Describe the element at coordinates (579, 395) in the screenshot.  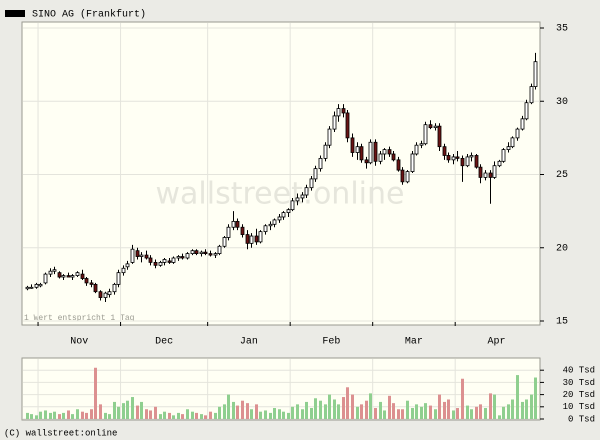
I see `volume-tick-label: 20 Tsd` at that location.